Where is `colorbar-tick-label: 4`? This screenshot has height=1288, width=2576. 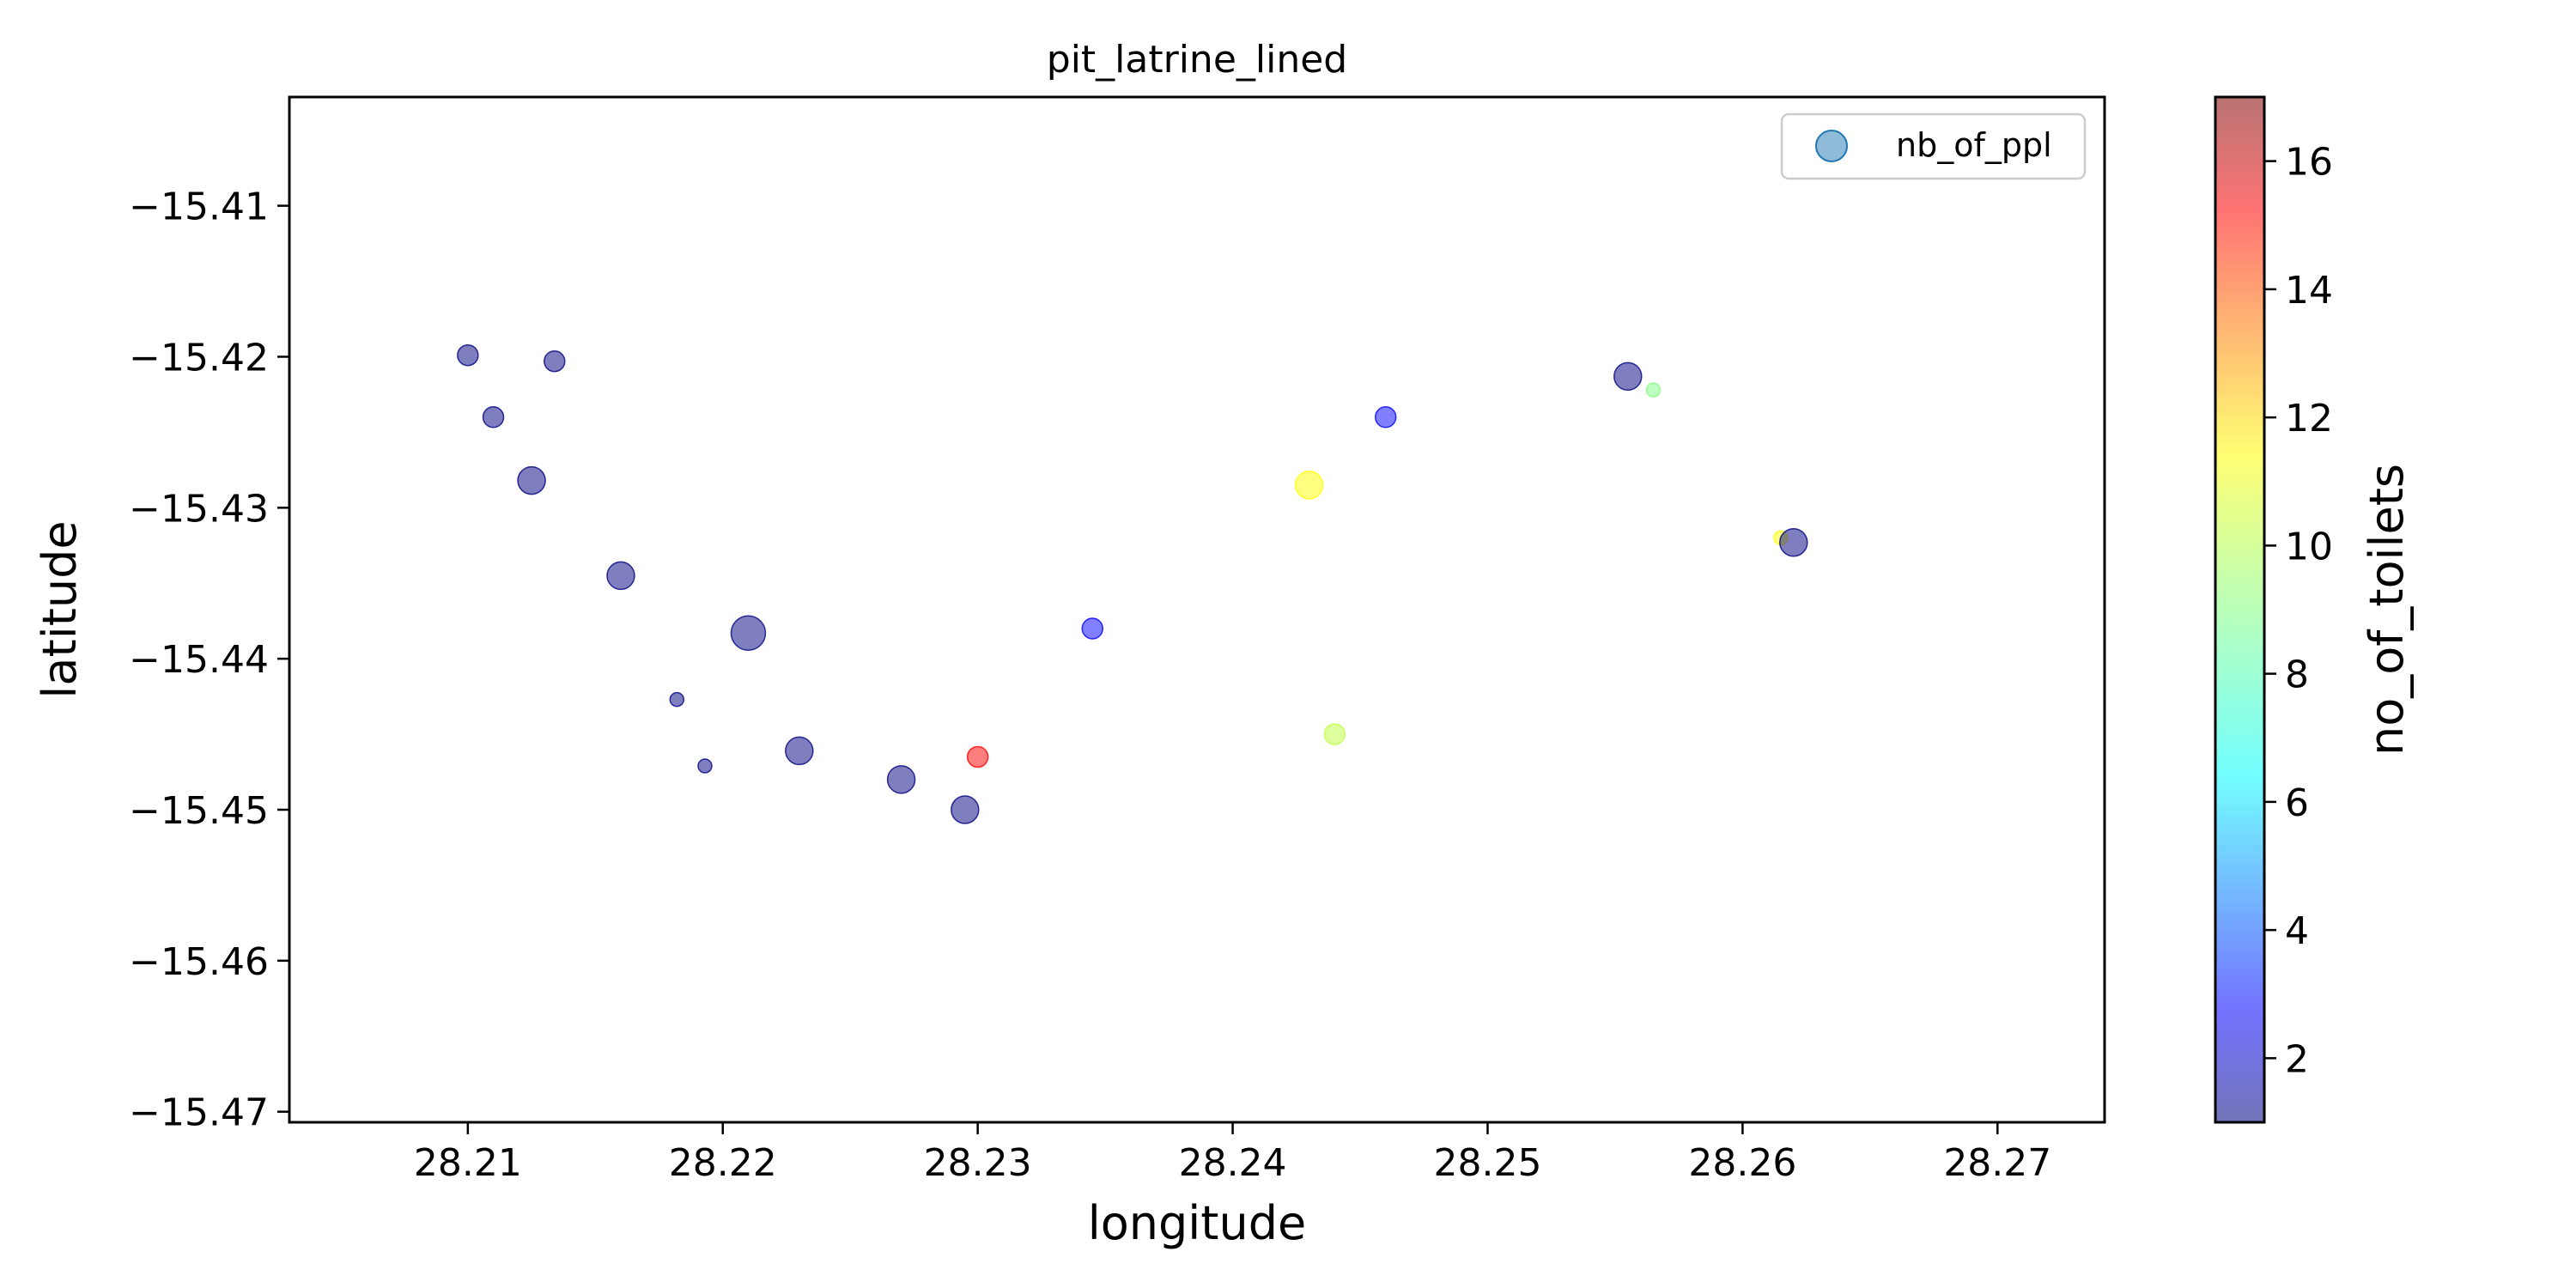 colorbar-tick-label: 4 is located at coordinates (2297, 931).